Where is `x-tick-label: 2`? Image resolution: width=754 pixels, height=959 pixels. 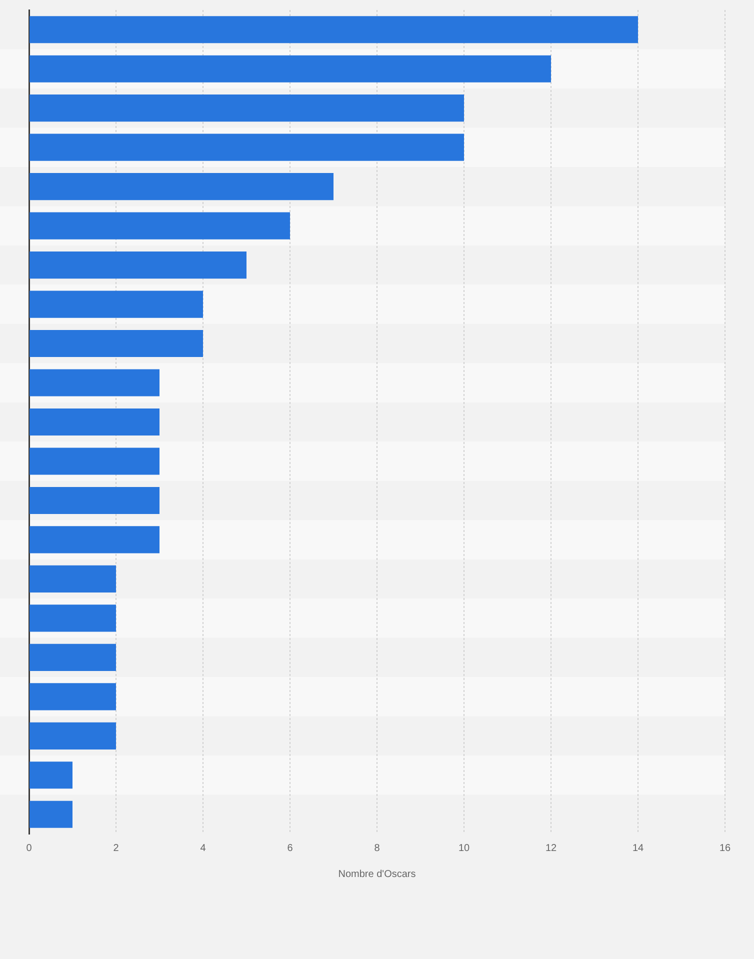
x-tick-label: 2 is located at coordinates (116, 848).